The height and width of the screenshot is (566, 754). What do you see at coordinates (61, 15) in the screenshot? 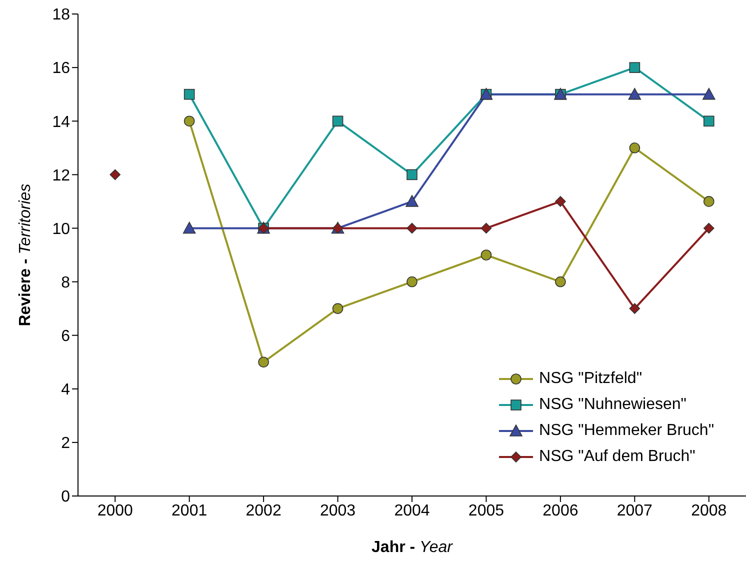
I see `y-tick-label: 18` at bounding box center [61, 15].